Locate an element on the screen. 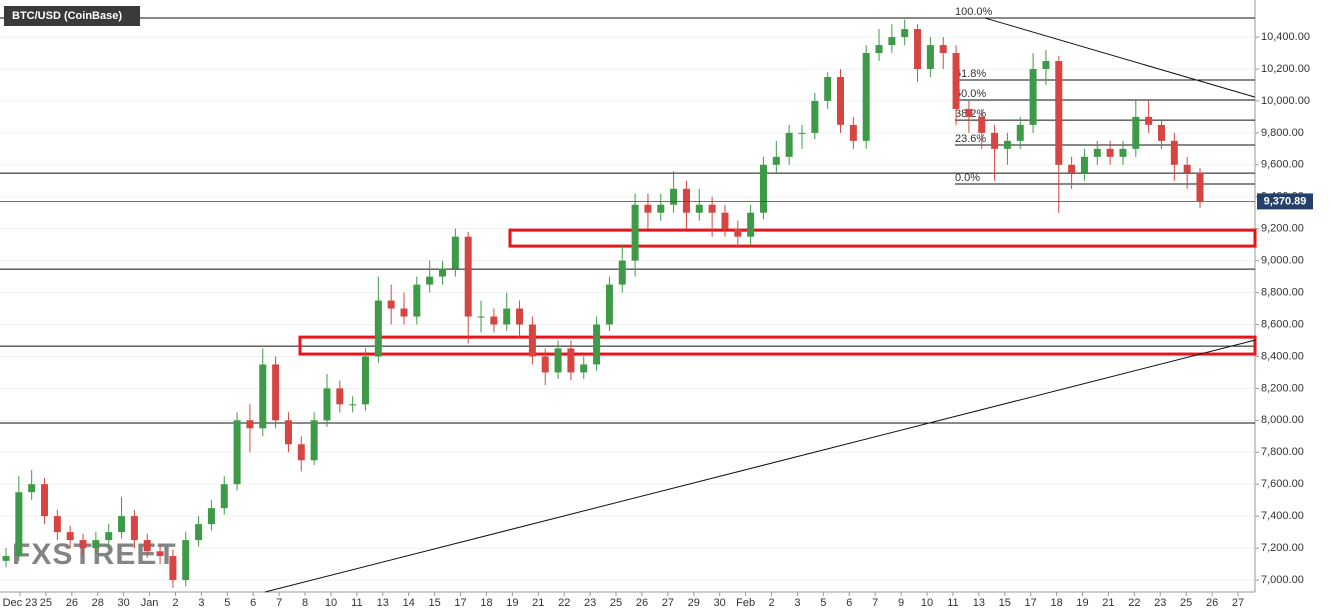 Image resolution: width=1331 pixels, height=615 pixels. x-tick-label: 14 is located at coordinates (409, 603).